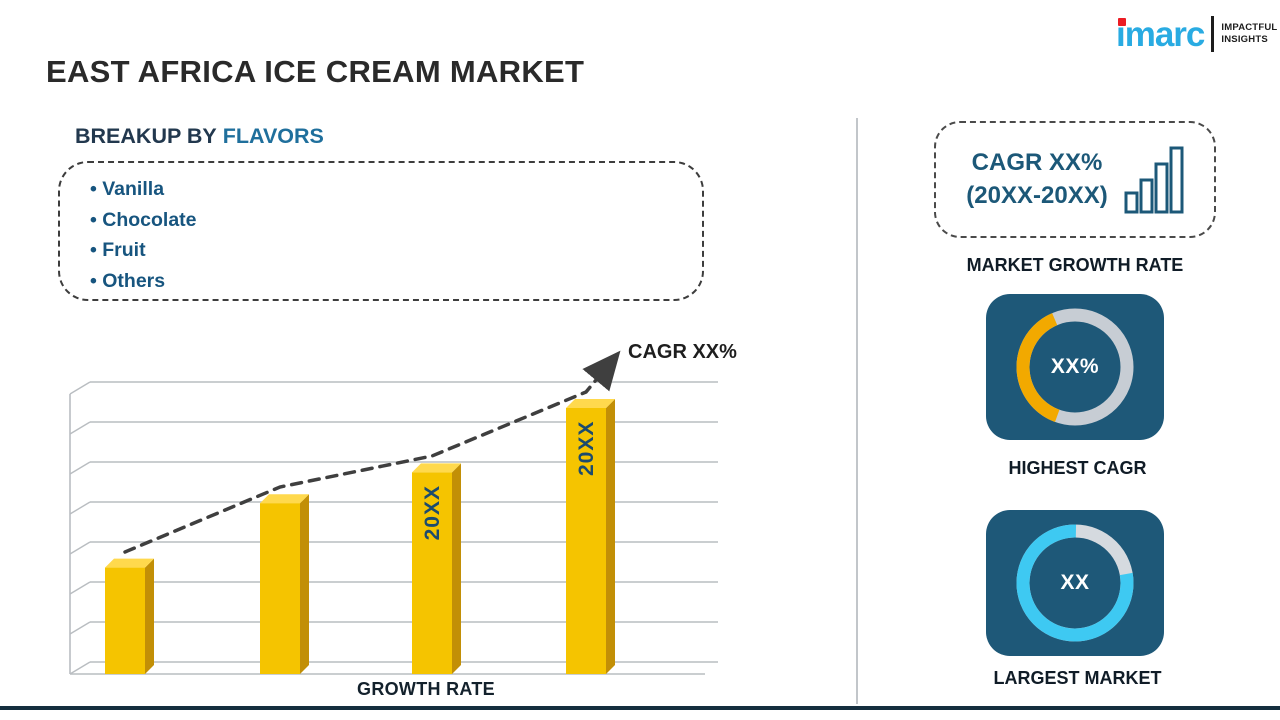 This screenshot has width=1280, height=720. I want to click on imarc-logo: imarc IMPACTFUL INSIGHTS, so click(1196, 34).